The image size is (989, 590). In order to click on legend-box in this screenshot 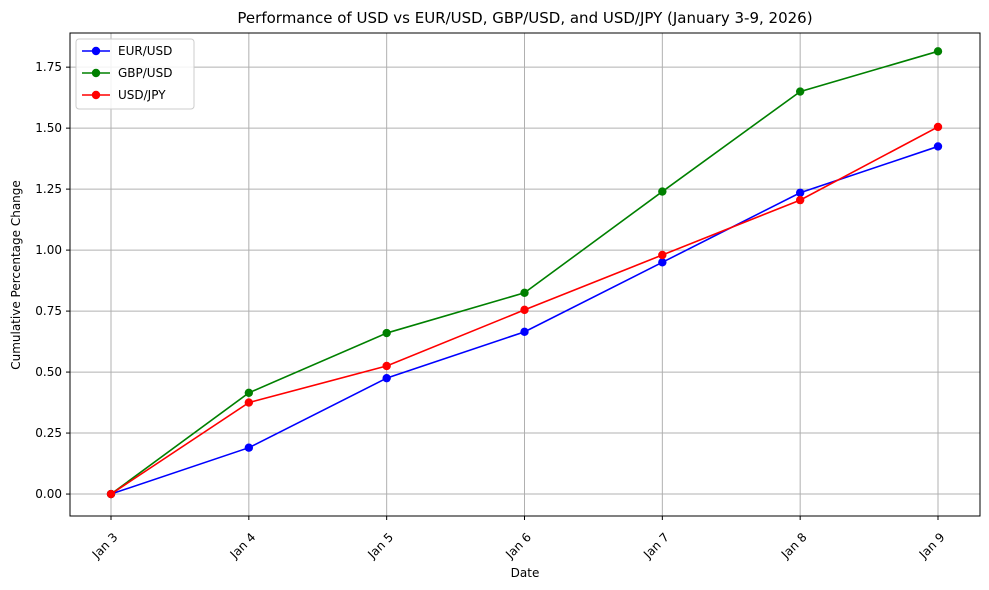, I will do `click(135, 74)`.